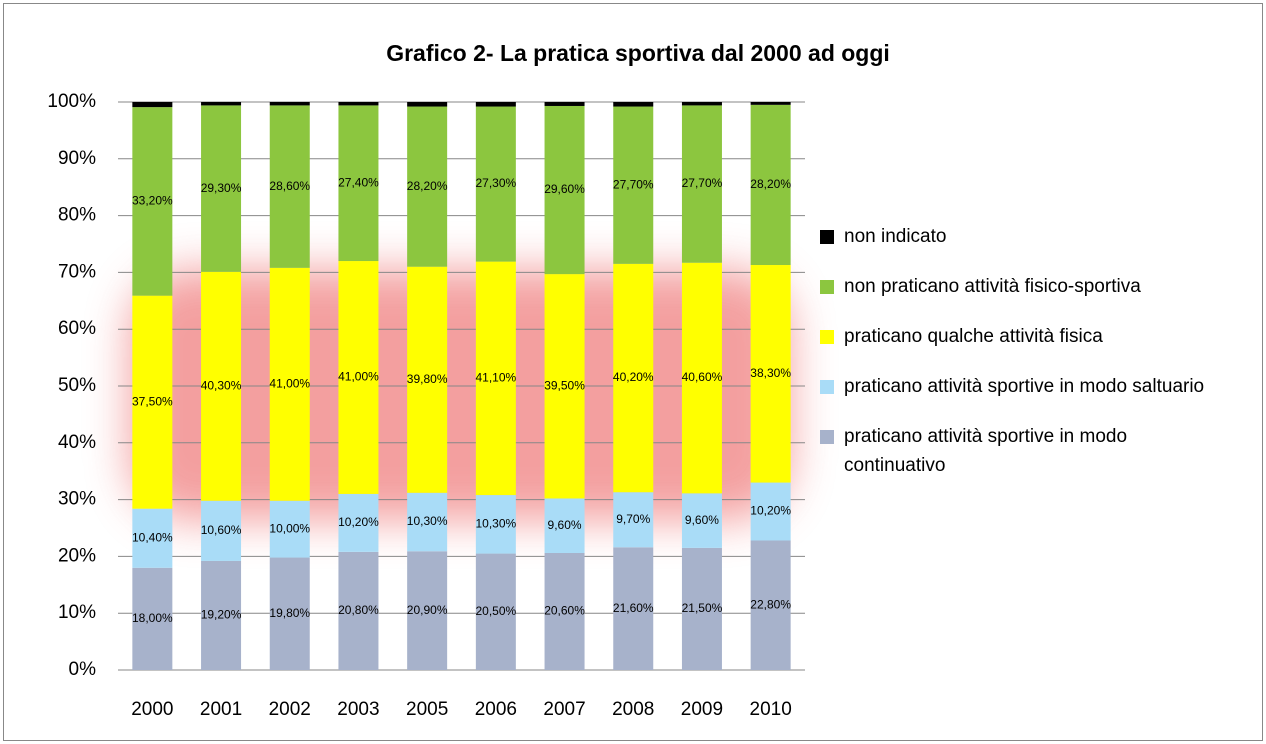  Describe the element at coordinates (1025, 236) in the screenshot. I see `legend-item: non indicato` at that location.